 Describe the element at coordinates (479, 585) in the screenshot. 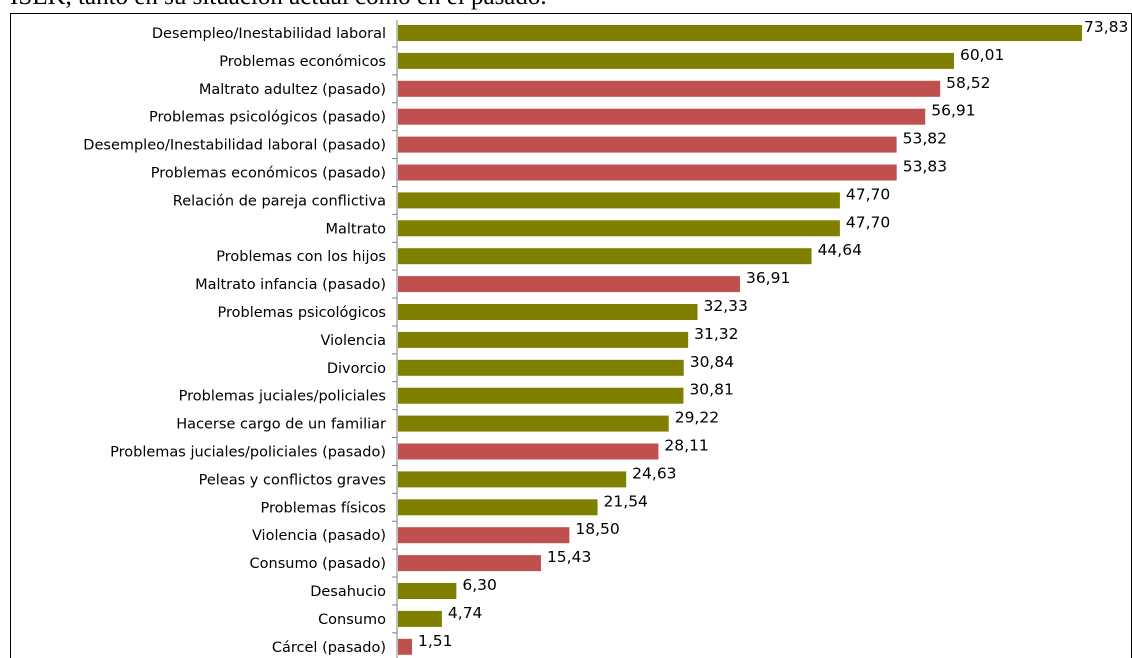

I see `value-label: 6,30` at that location.